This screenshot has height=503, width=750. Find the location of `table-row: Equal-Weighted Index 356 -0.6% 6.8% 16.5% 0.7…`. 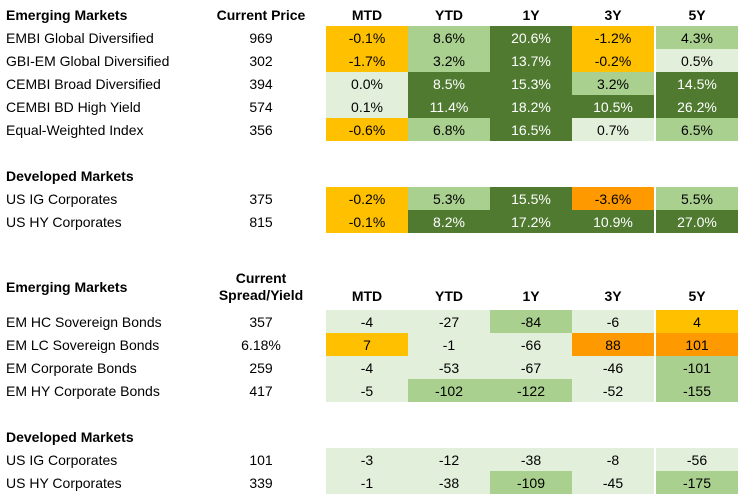

table-row: Equal-Weighted Index 356 -0.6% 6.8% 16.5% 0.7… is located at coordinates (375, 129).